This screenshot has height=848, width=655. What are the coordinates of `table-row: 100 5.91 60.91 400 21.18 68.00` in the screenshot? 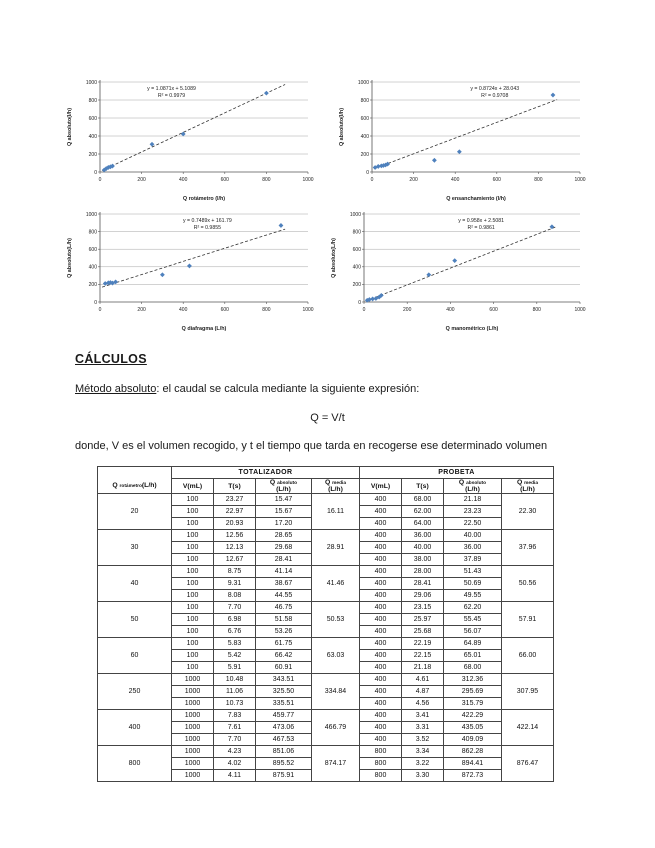 It's located at (326, 668).